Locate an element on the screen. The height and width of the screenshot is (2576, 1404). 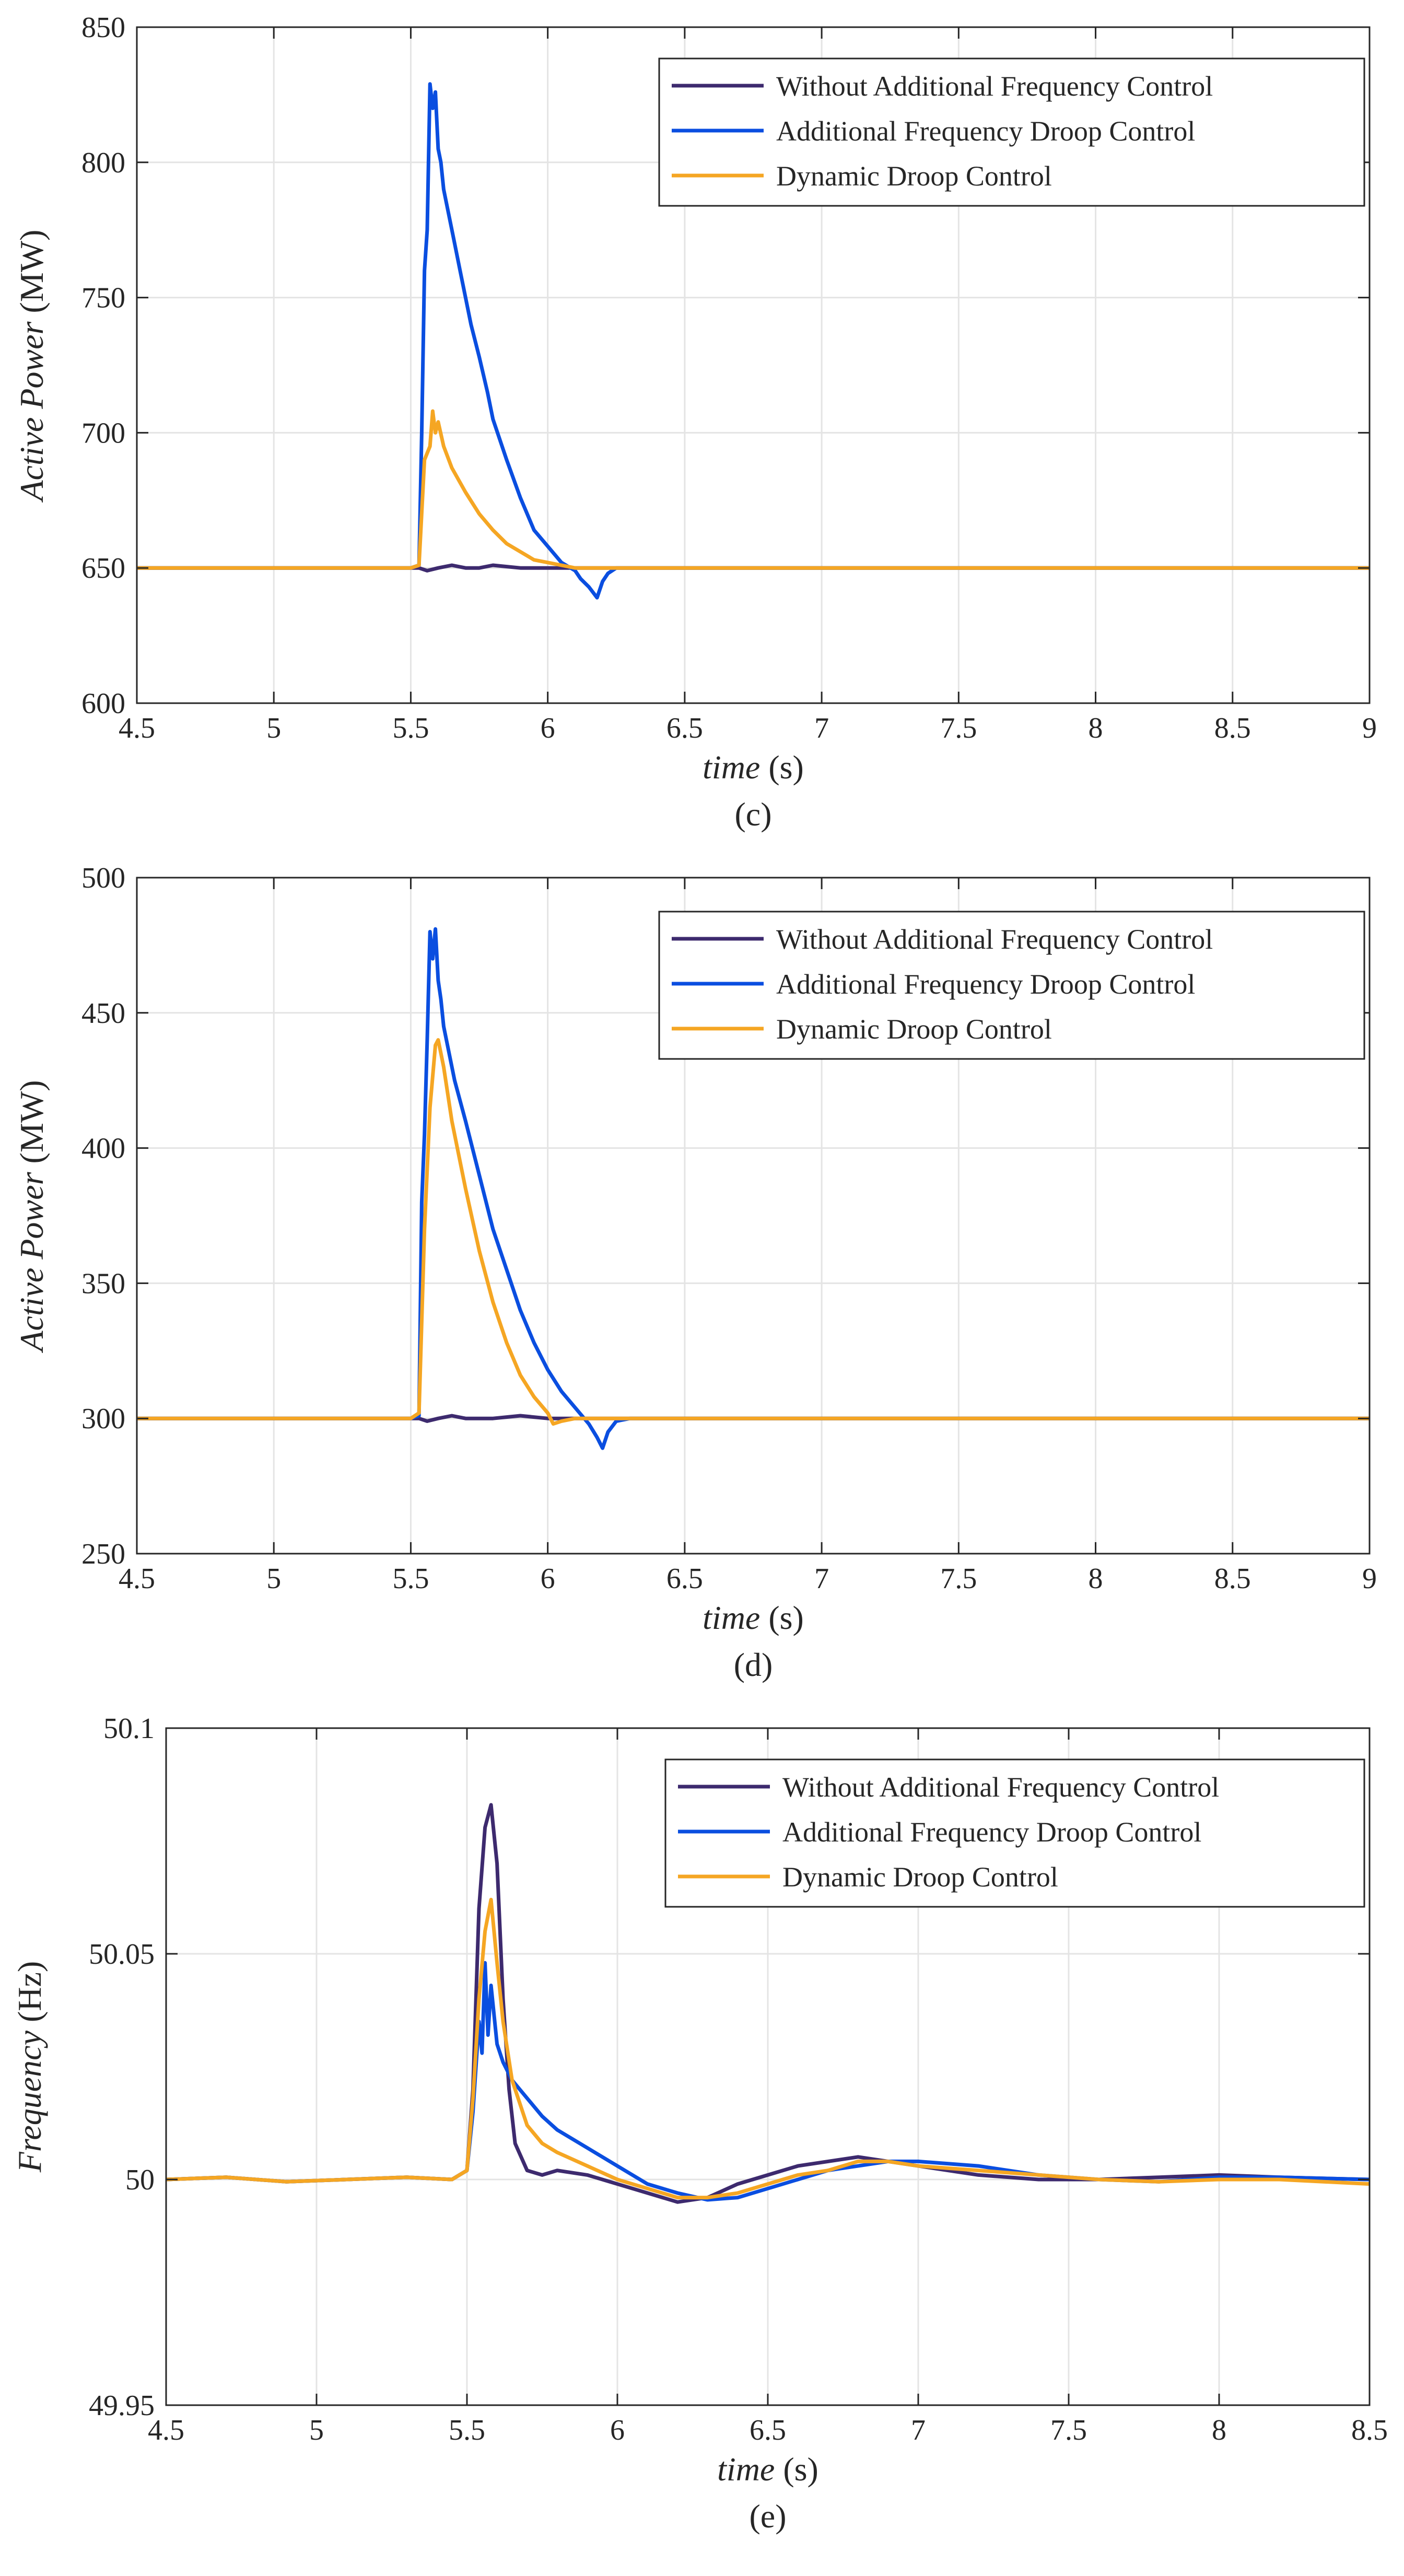
y-tick-label: 600 is located at coordinates (103, 703).